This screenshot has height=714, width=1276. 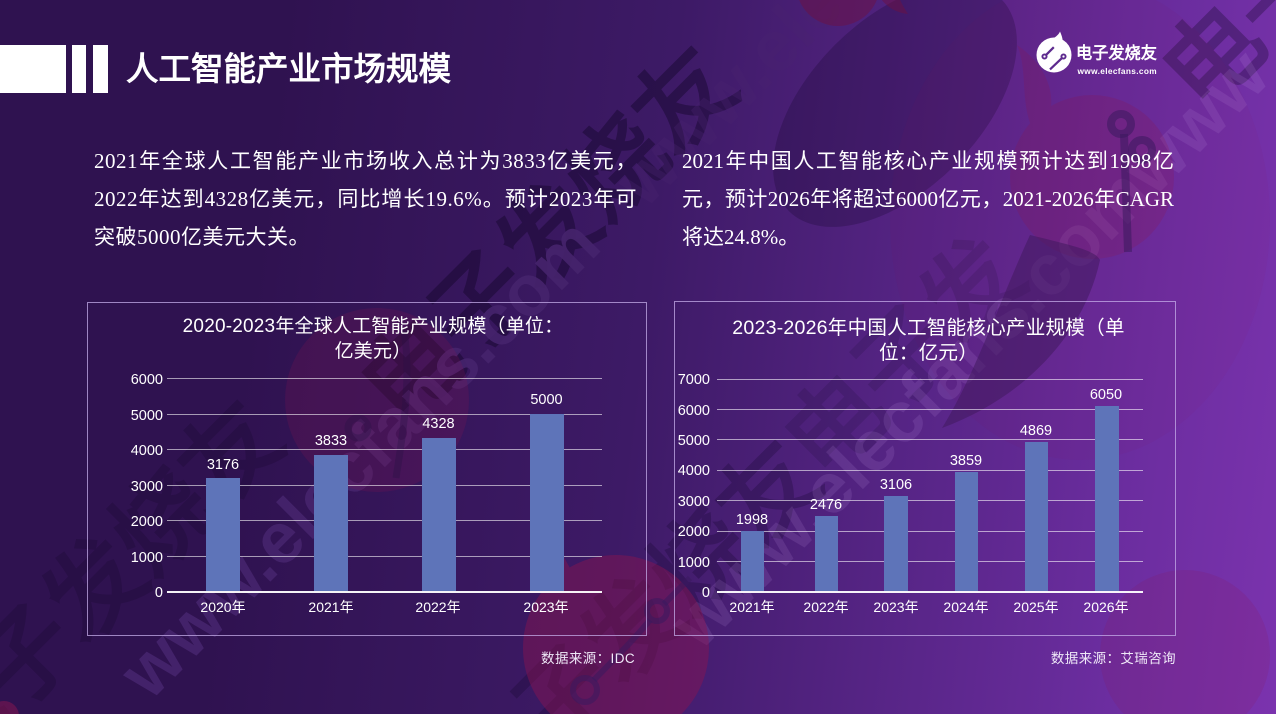 I want to click on svg-text: www.elecfans.com, so click(x=1117, y=71).